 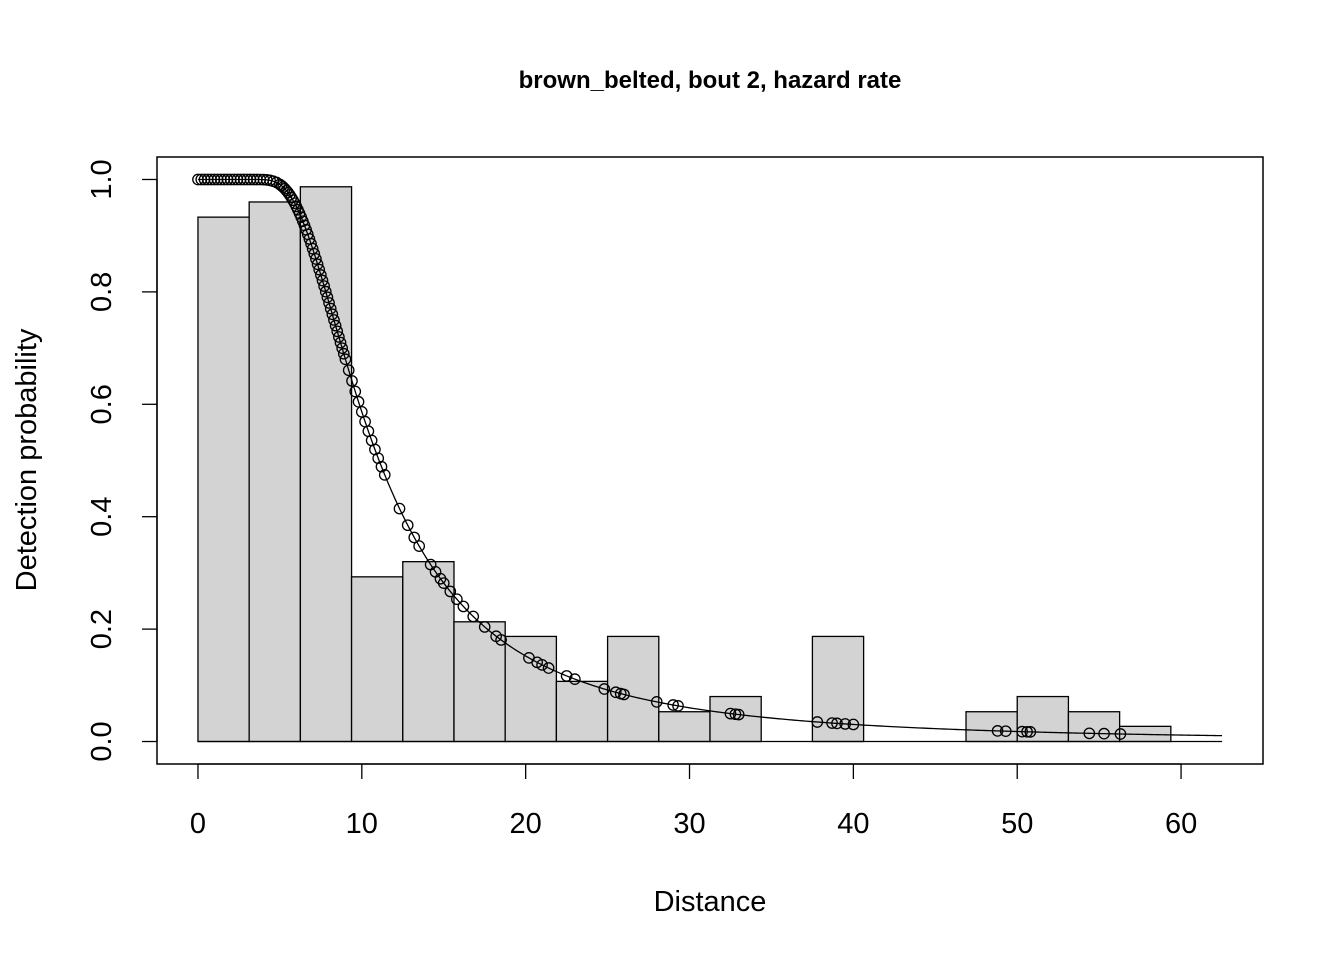 I want to click on x-tick-label: 40, so click(x=853, y=824).